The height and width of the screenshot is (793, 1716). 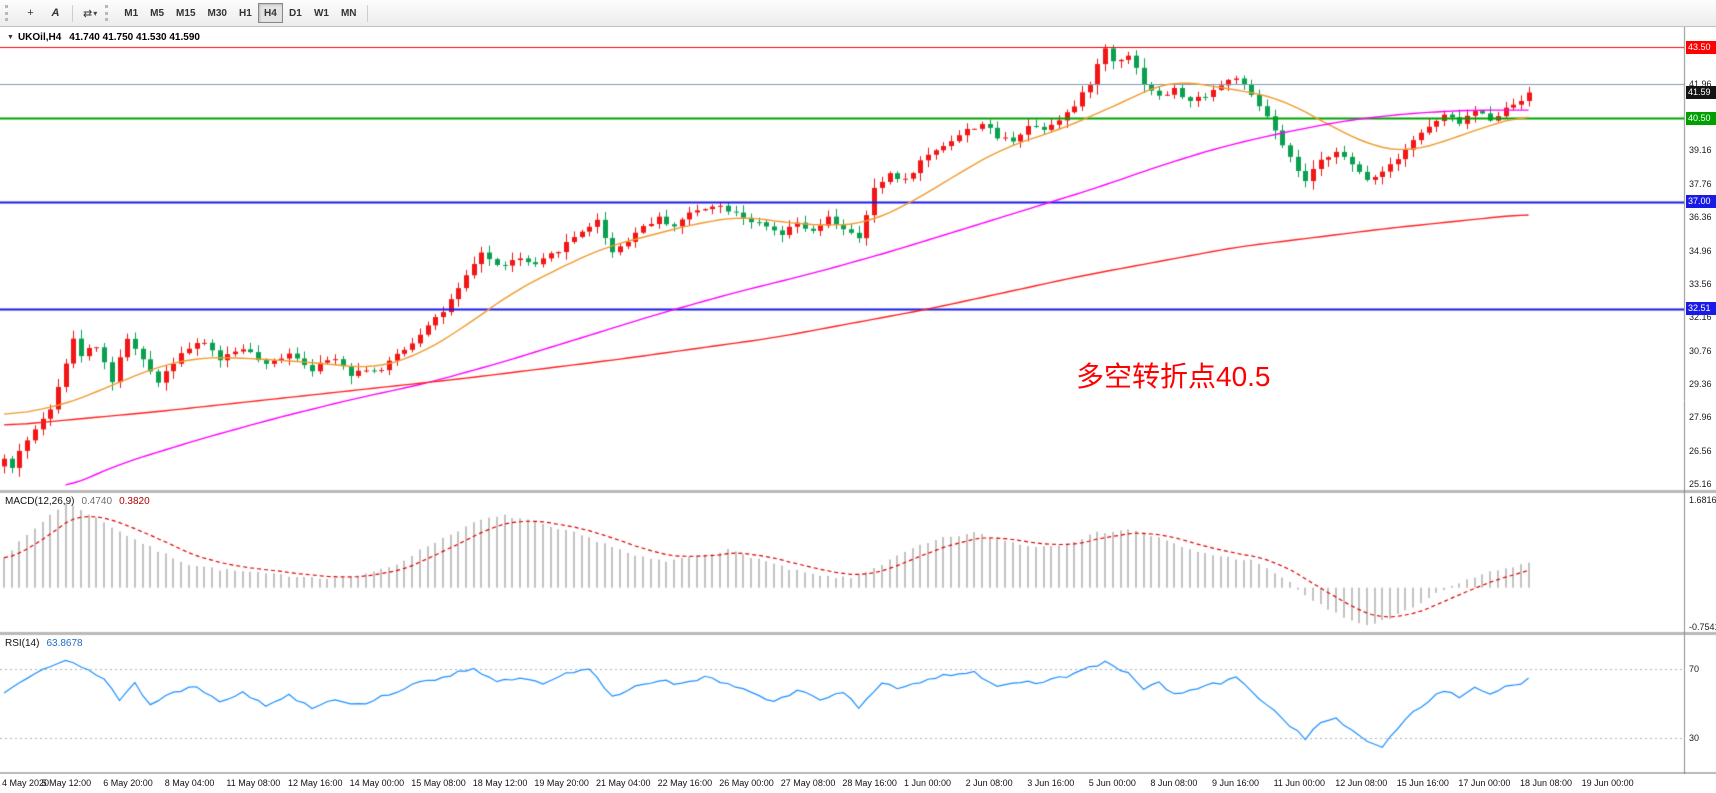 What do you see at coordinates (928, 783) in the screenshot?
I see `time-axis-label: 1 Jun 00:00` at bounding box center [928, 783].